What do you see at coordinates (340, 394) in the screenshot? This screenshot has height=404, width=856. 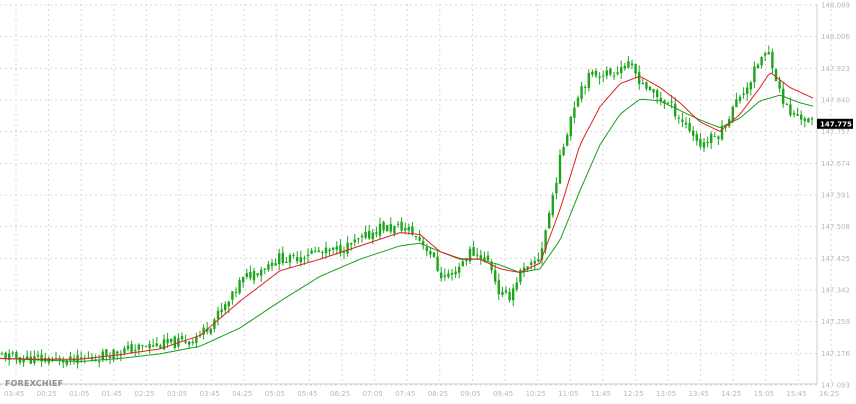 I see `x-tick-label: 06:25` at bounding box center [340, 394].